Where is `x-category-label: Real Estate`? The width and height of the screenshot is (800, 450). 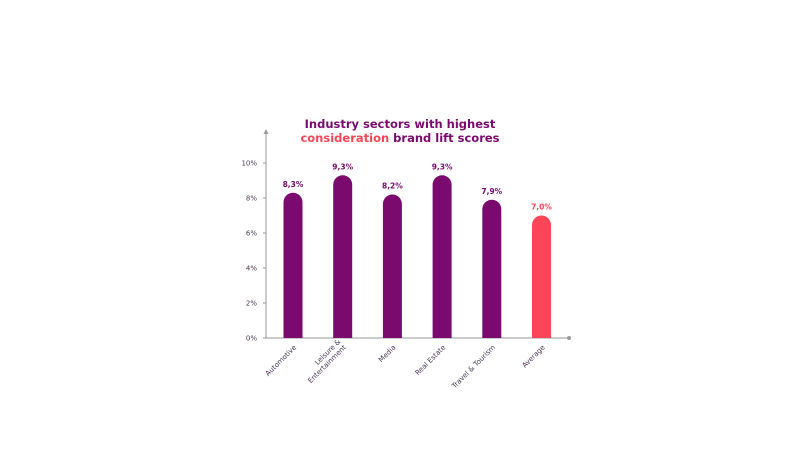
x-category-label: Real Estate is located at coordinates (431, 361).